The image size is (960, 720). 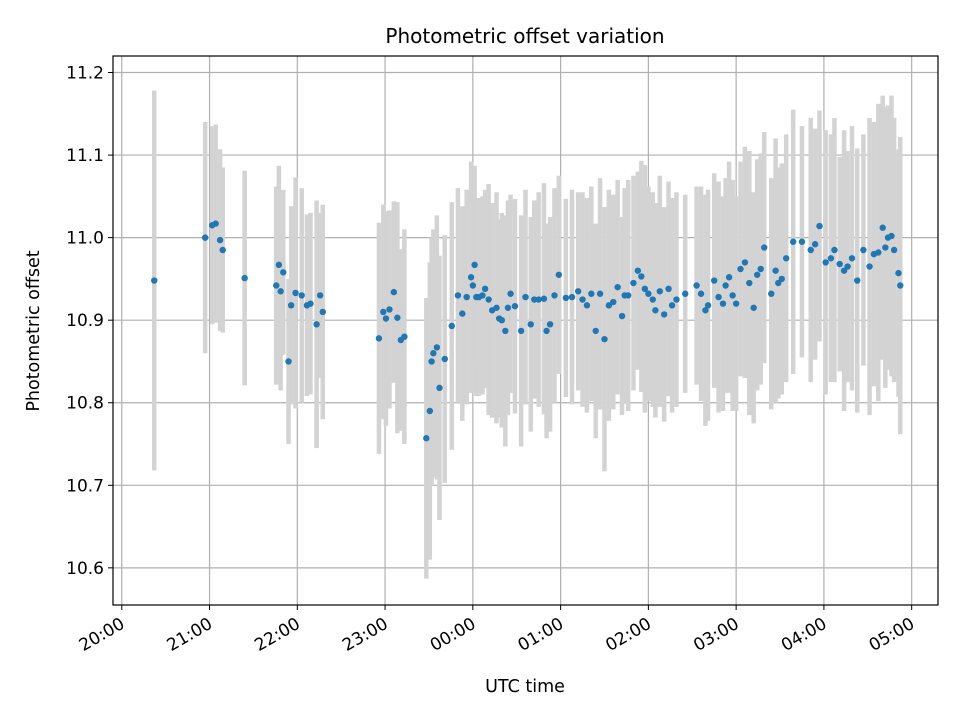 What do you see at coordinates (85, 486) in the screenshot?
I see `y-tick-label: 10.7` at bounding box center [85, 486].